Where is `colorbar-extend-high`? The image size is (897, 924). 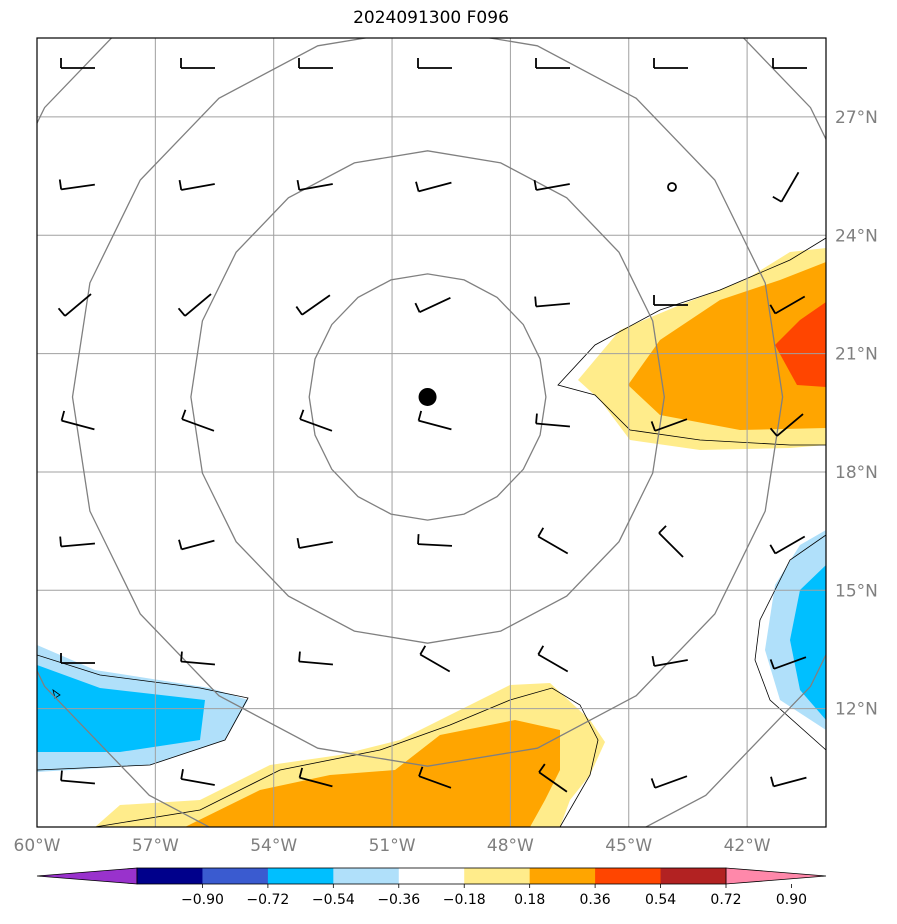
colorbar-extend-high is located at coordinates (776, 876).